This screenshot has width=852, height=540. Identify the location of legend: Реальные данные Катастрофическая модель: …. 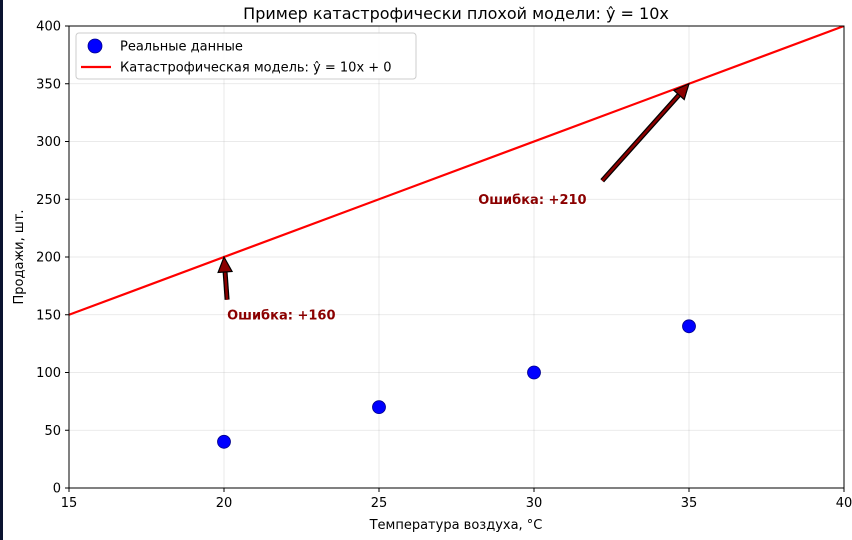
(246, 56).